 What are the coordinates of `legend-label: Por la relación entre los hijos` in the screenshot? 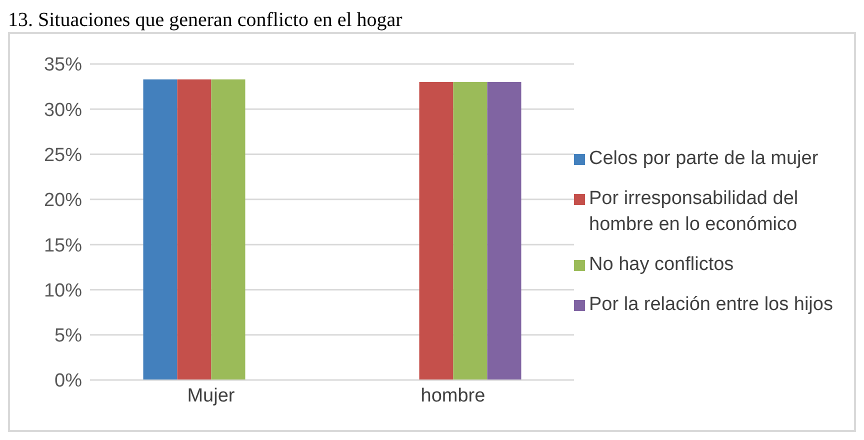 It's located at (711, 305).